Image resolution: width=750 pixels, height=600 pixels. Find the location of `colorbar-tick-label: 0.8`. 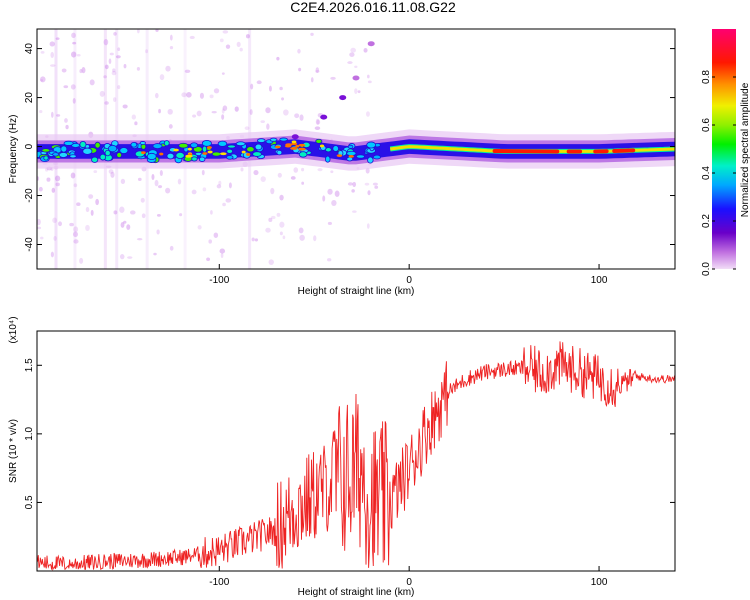

colorbar-tick-label: 0.8 is located at coordinates (706, 77).